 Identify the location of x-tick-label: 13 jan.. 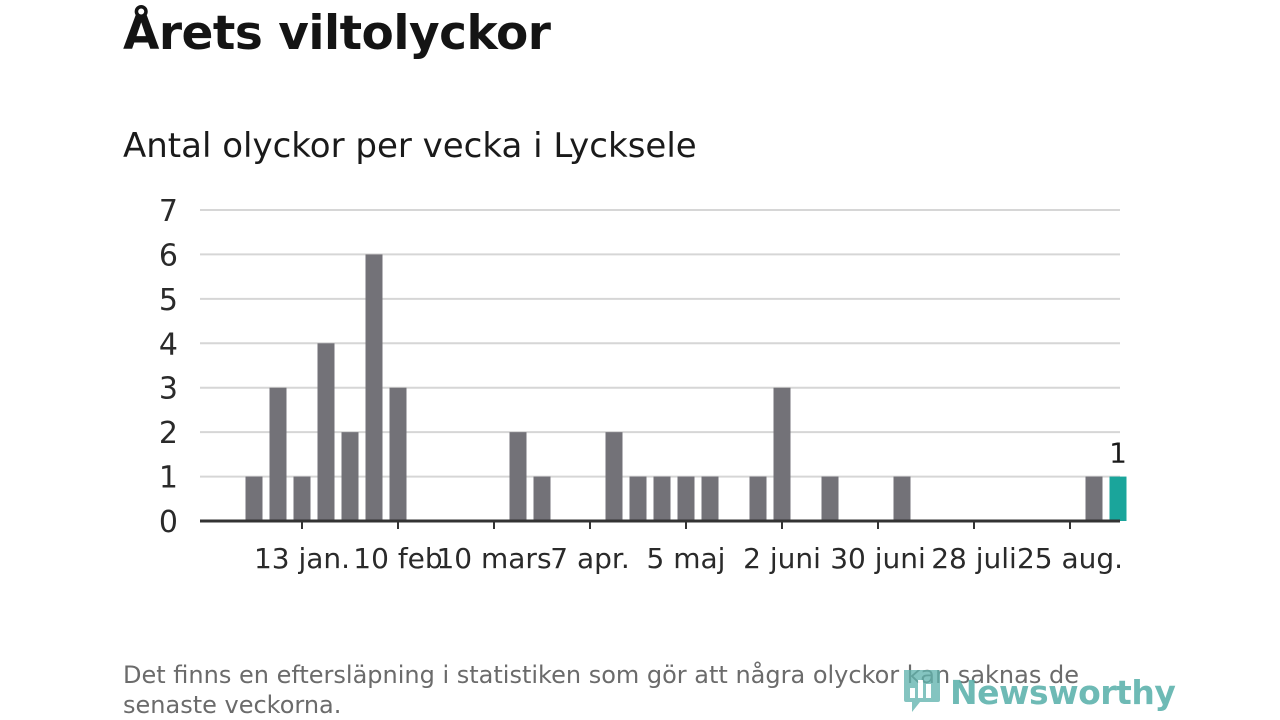
(302, 558).